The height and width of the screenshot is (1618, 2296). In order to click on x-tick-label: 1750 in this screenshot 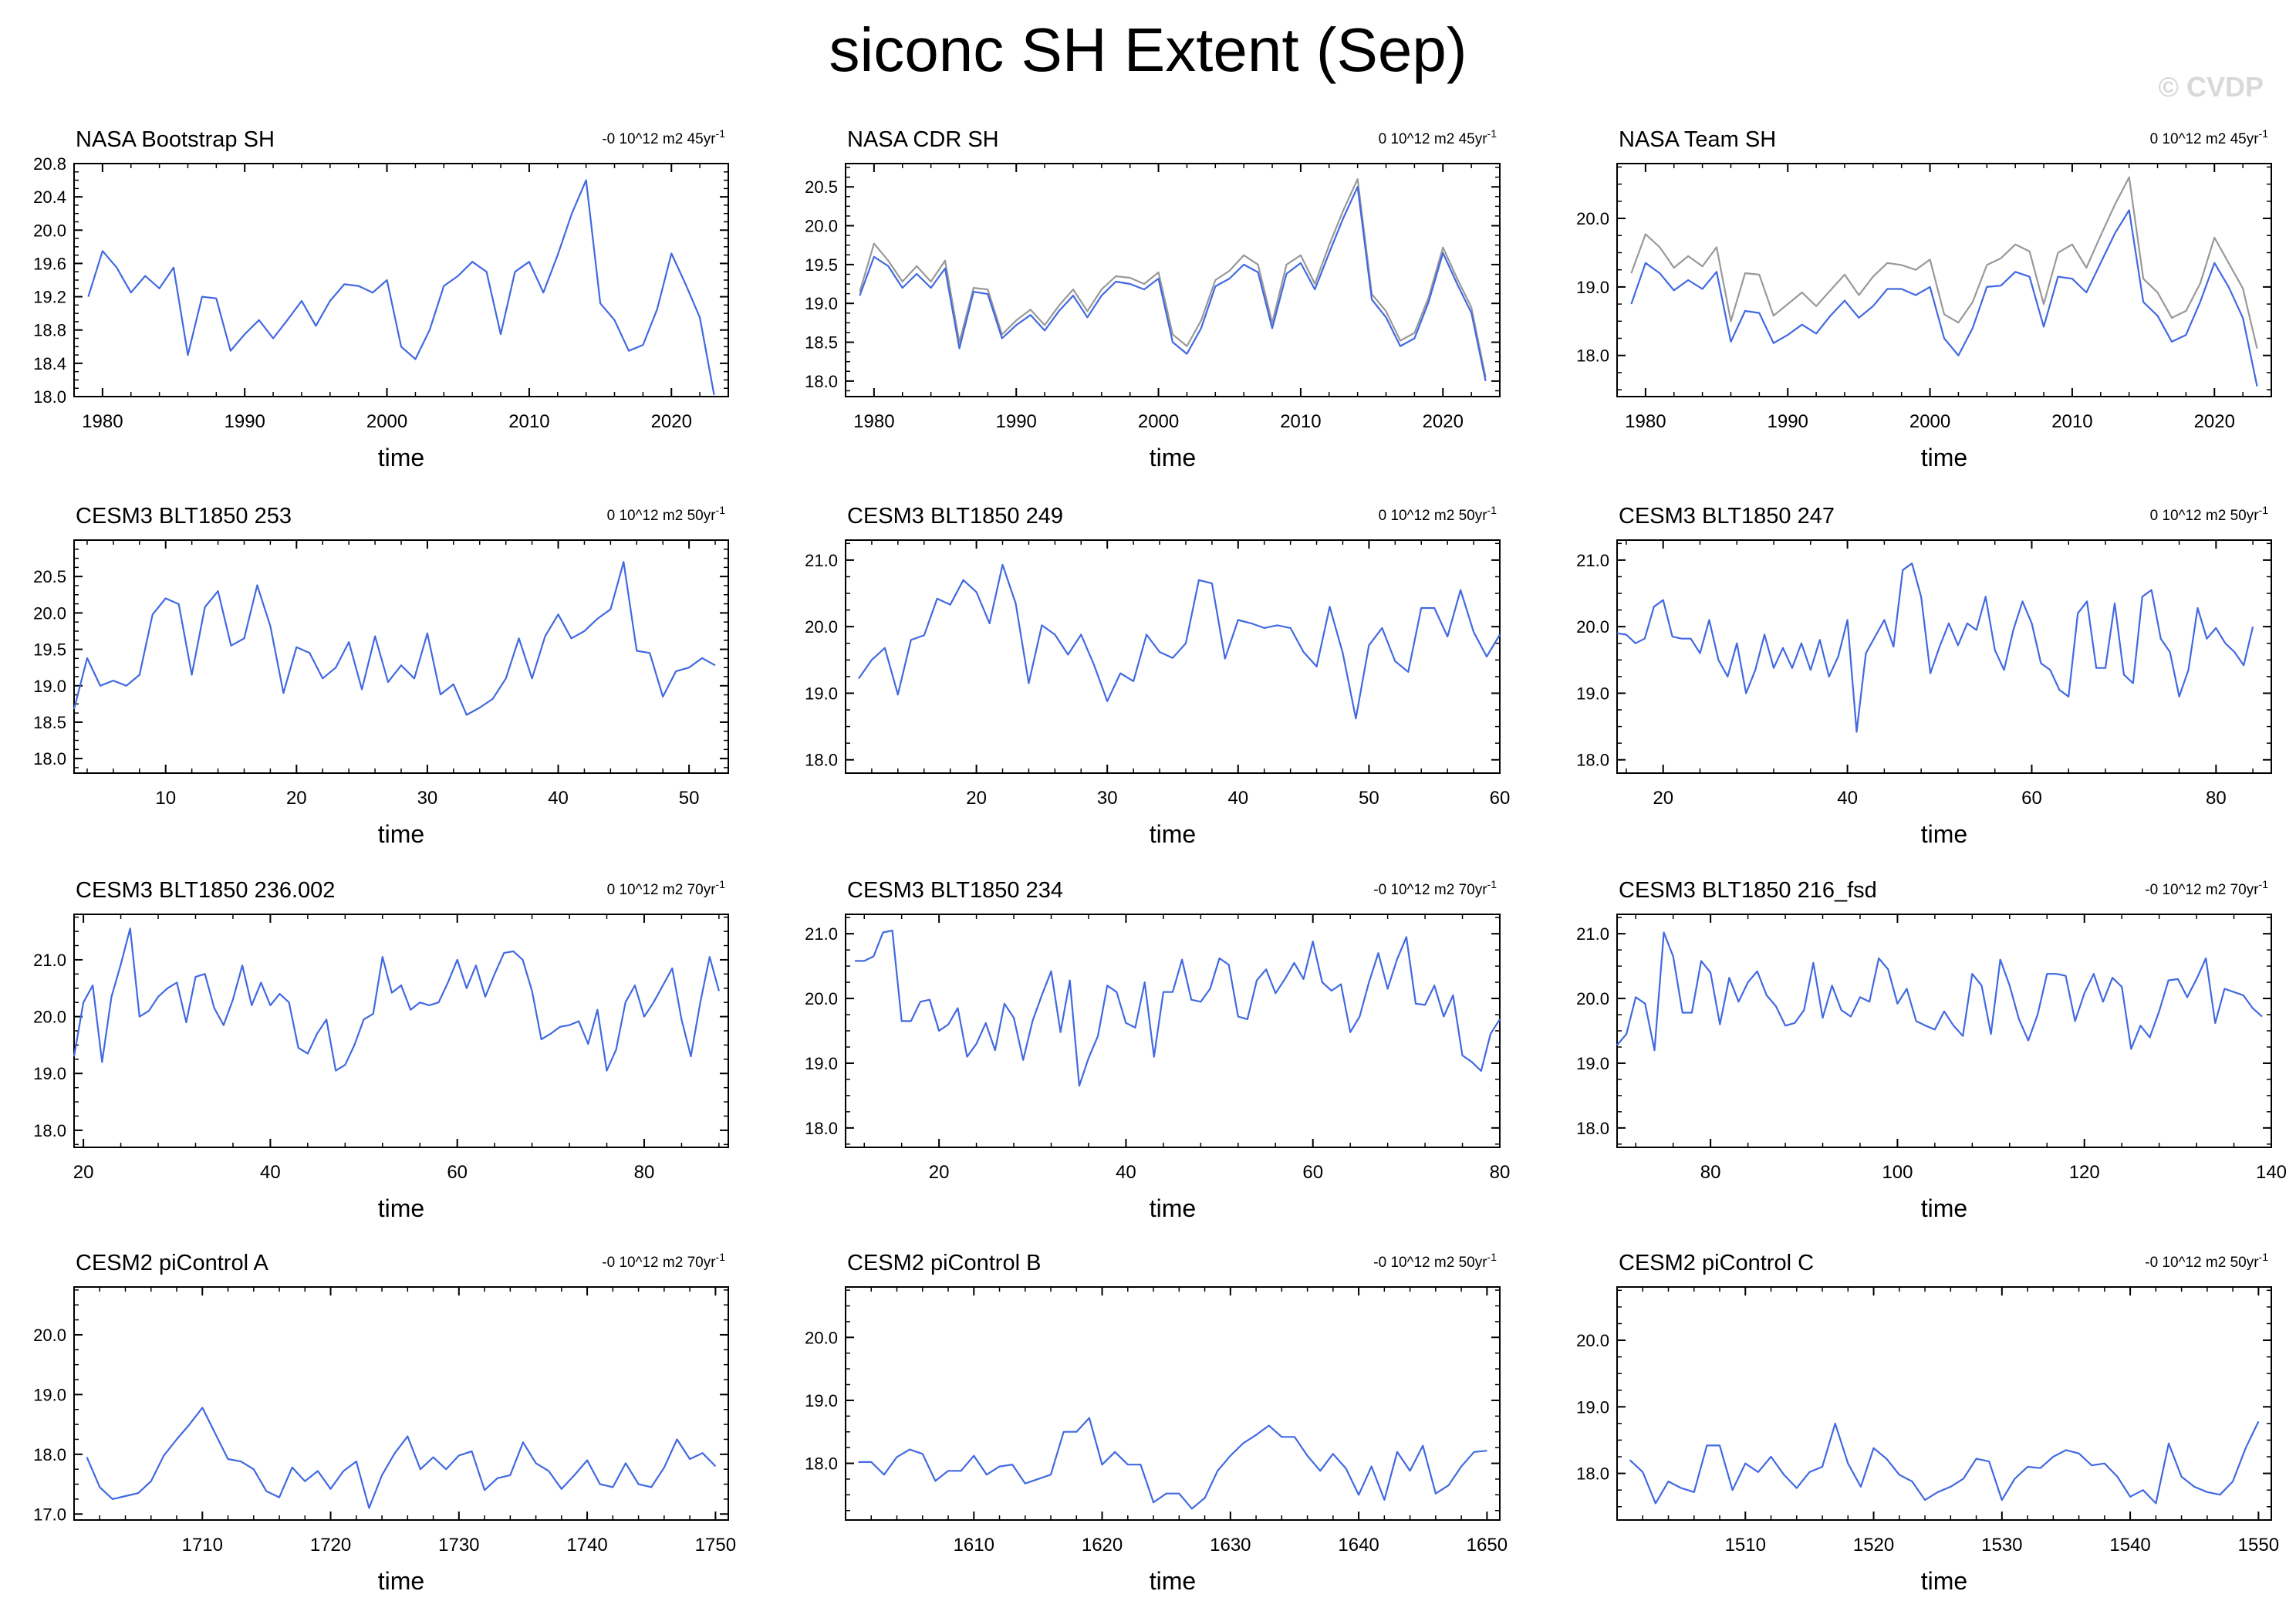, I will do `click(715, 1546)`.